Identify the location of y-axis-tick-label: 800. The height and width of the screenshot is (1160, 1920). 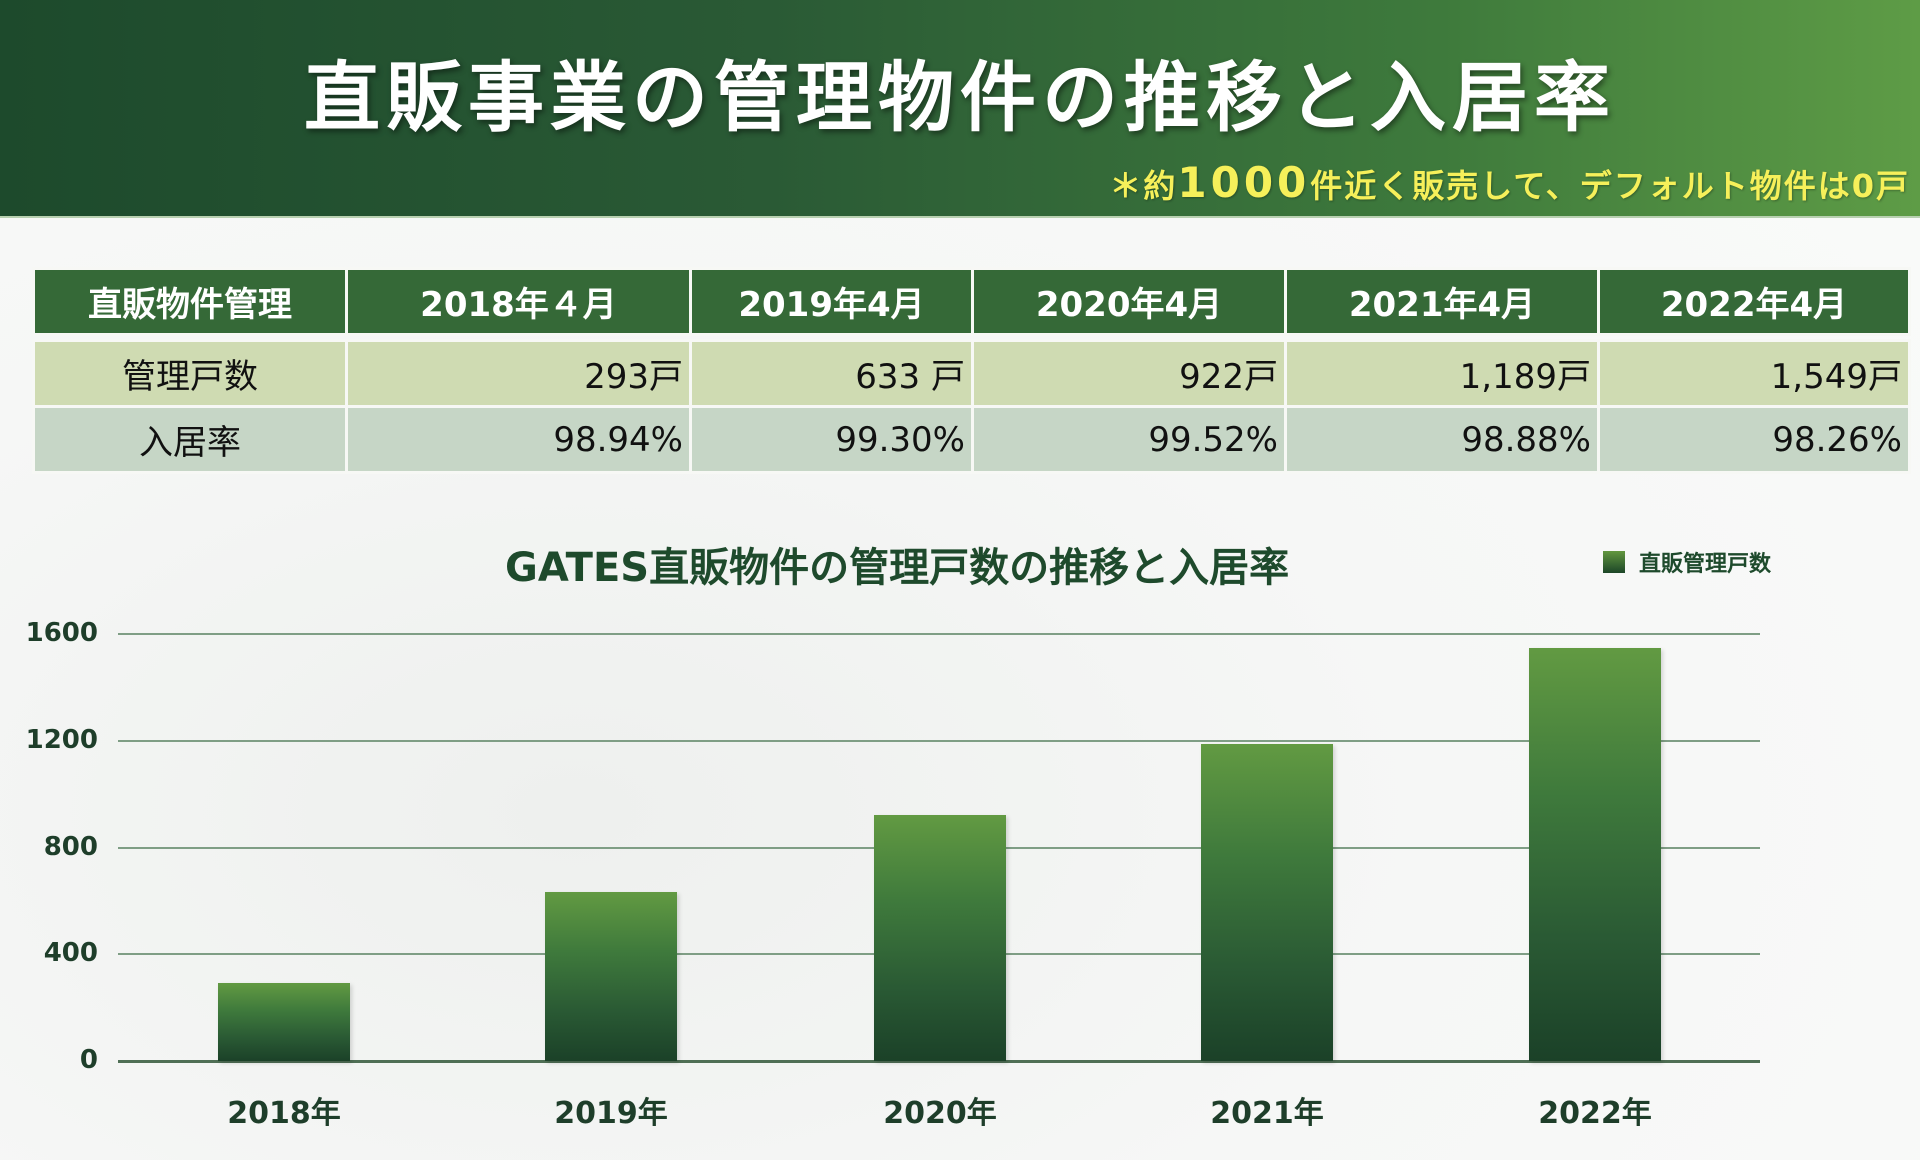
(70, 846).